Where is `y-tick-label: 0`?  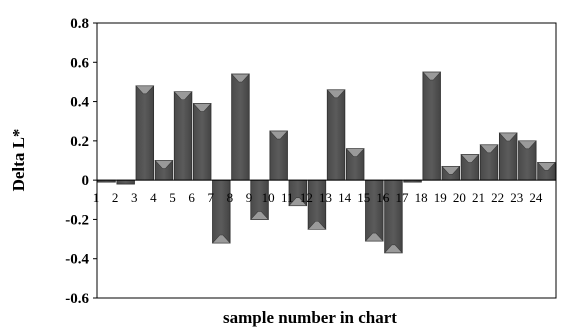 y-tick-label: 0 is located at coordinates (86, 181).